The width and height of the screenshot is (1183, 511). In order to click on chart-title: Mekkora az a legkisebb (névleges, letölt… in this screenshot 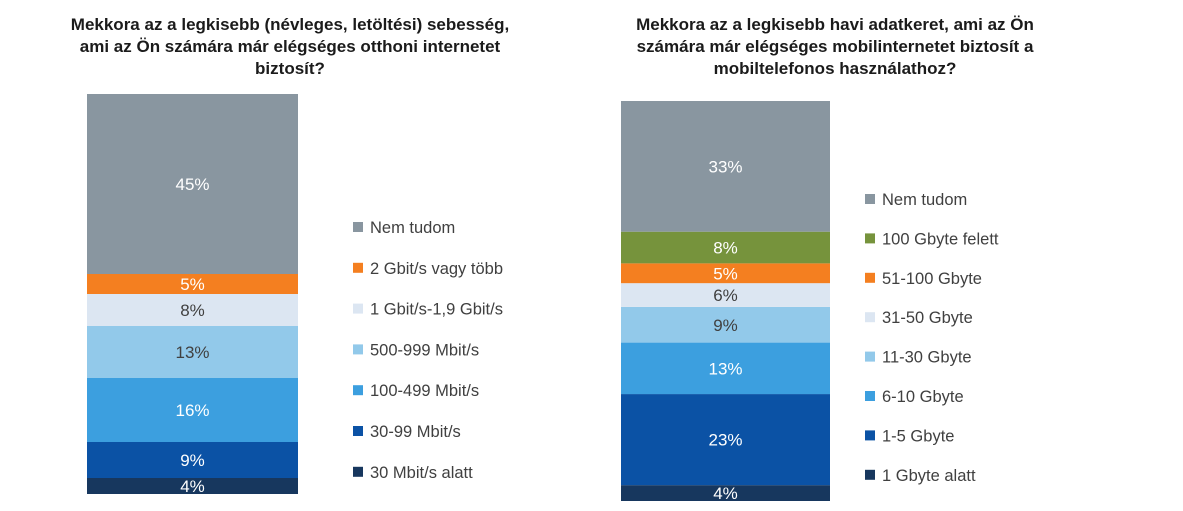, I will do `click(290, 46)`.